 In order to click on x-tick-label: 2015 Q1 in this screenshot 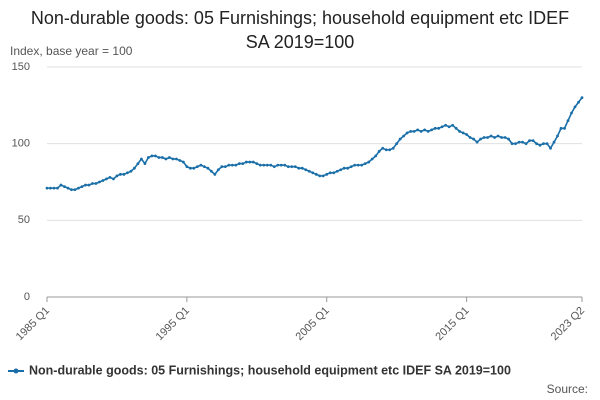, I will do `click(452, 324)`.